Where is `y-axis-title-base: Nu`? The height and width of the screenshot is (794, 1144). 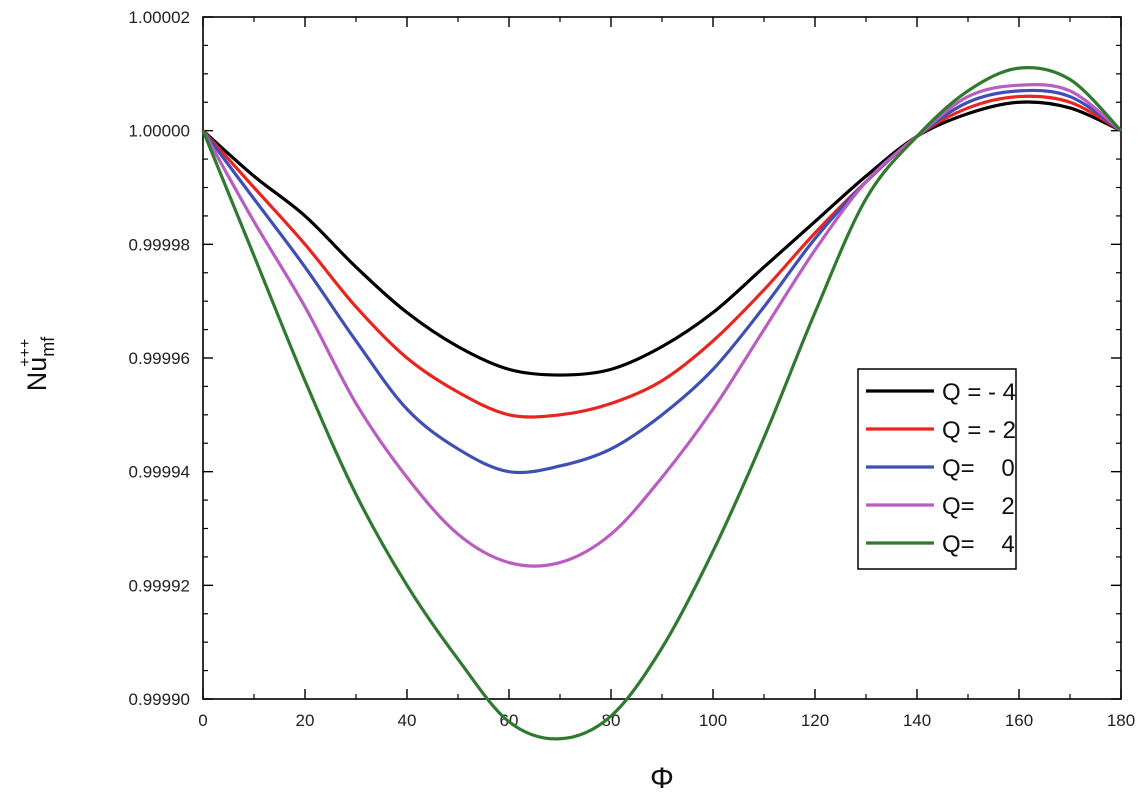 y-axis-title-base: Nu is located at coordinates (37, 374).